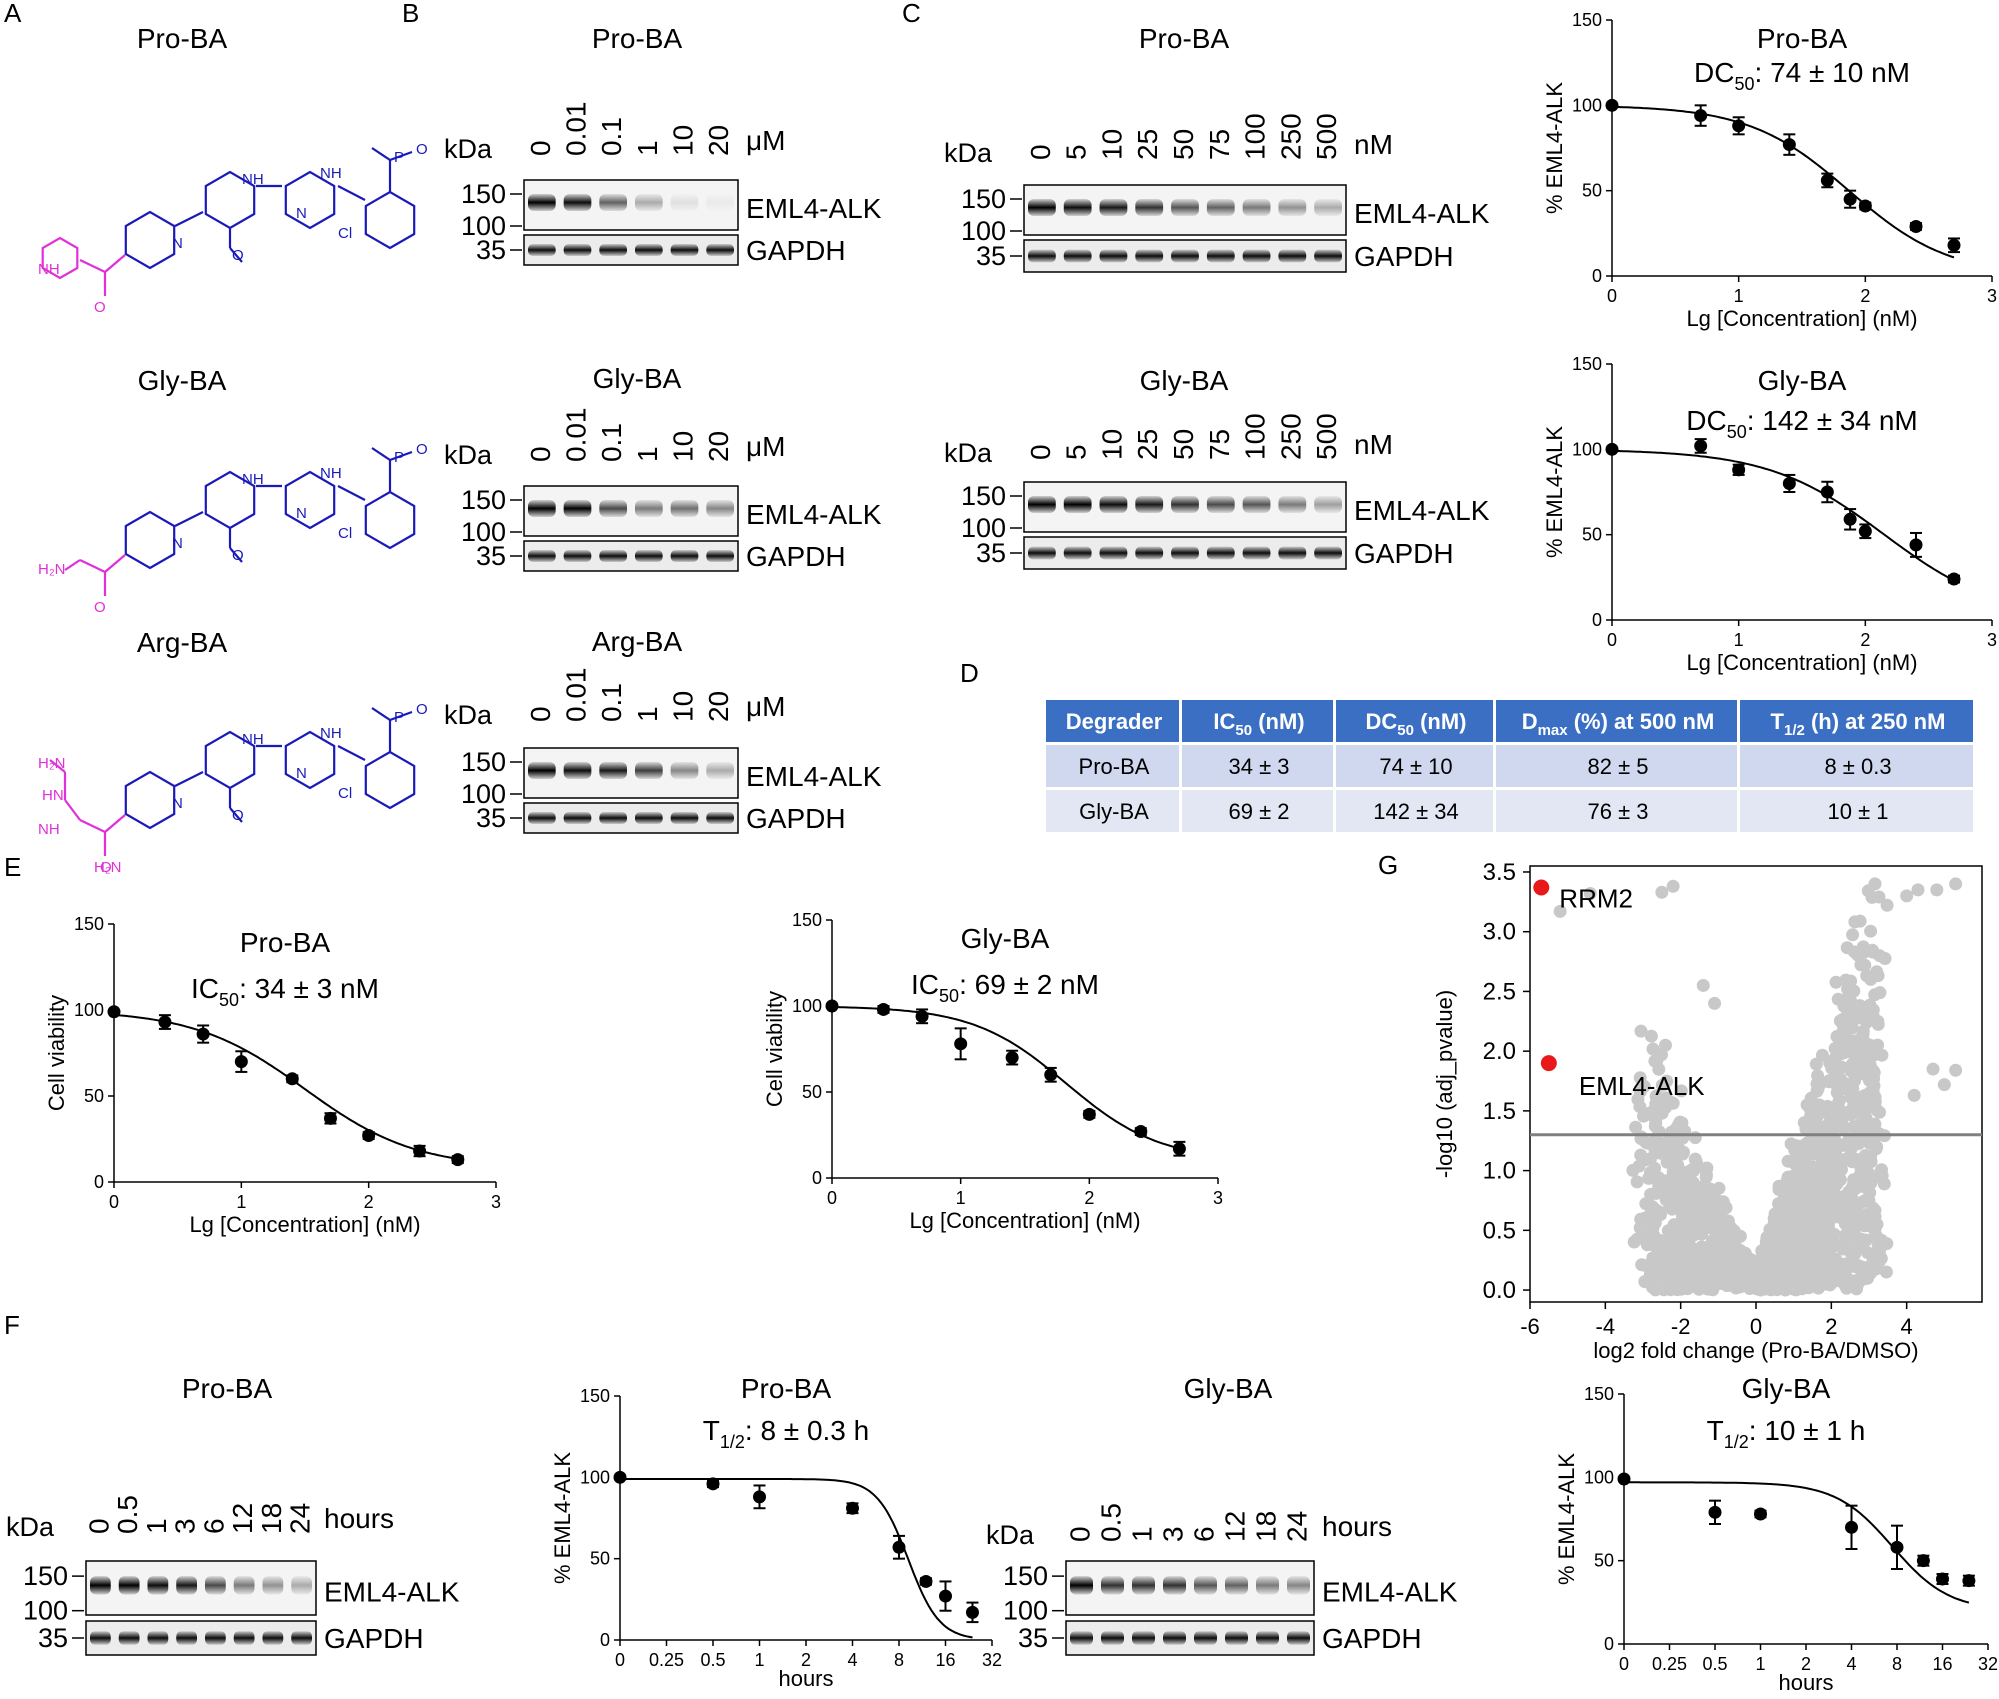 Image resolution: width=1999 pixels, height=1699 pixels. I want to click on table-cell, so click(1414, 811).